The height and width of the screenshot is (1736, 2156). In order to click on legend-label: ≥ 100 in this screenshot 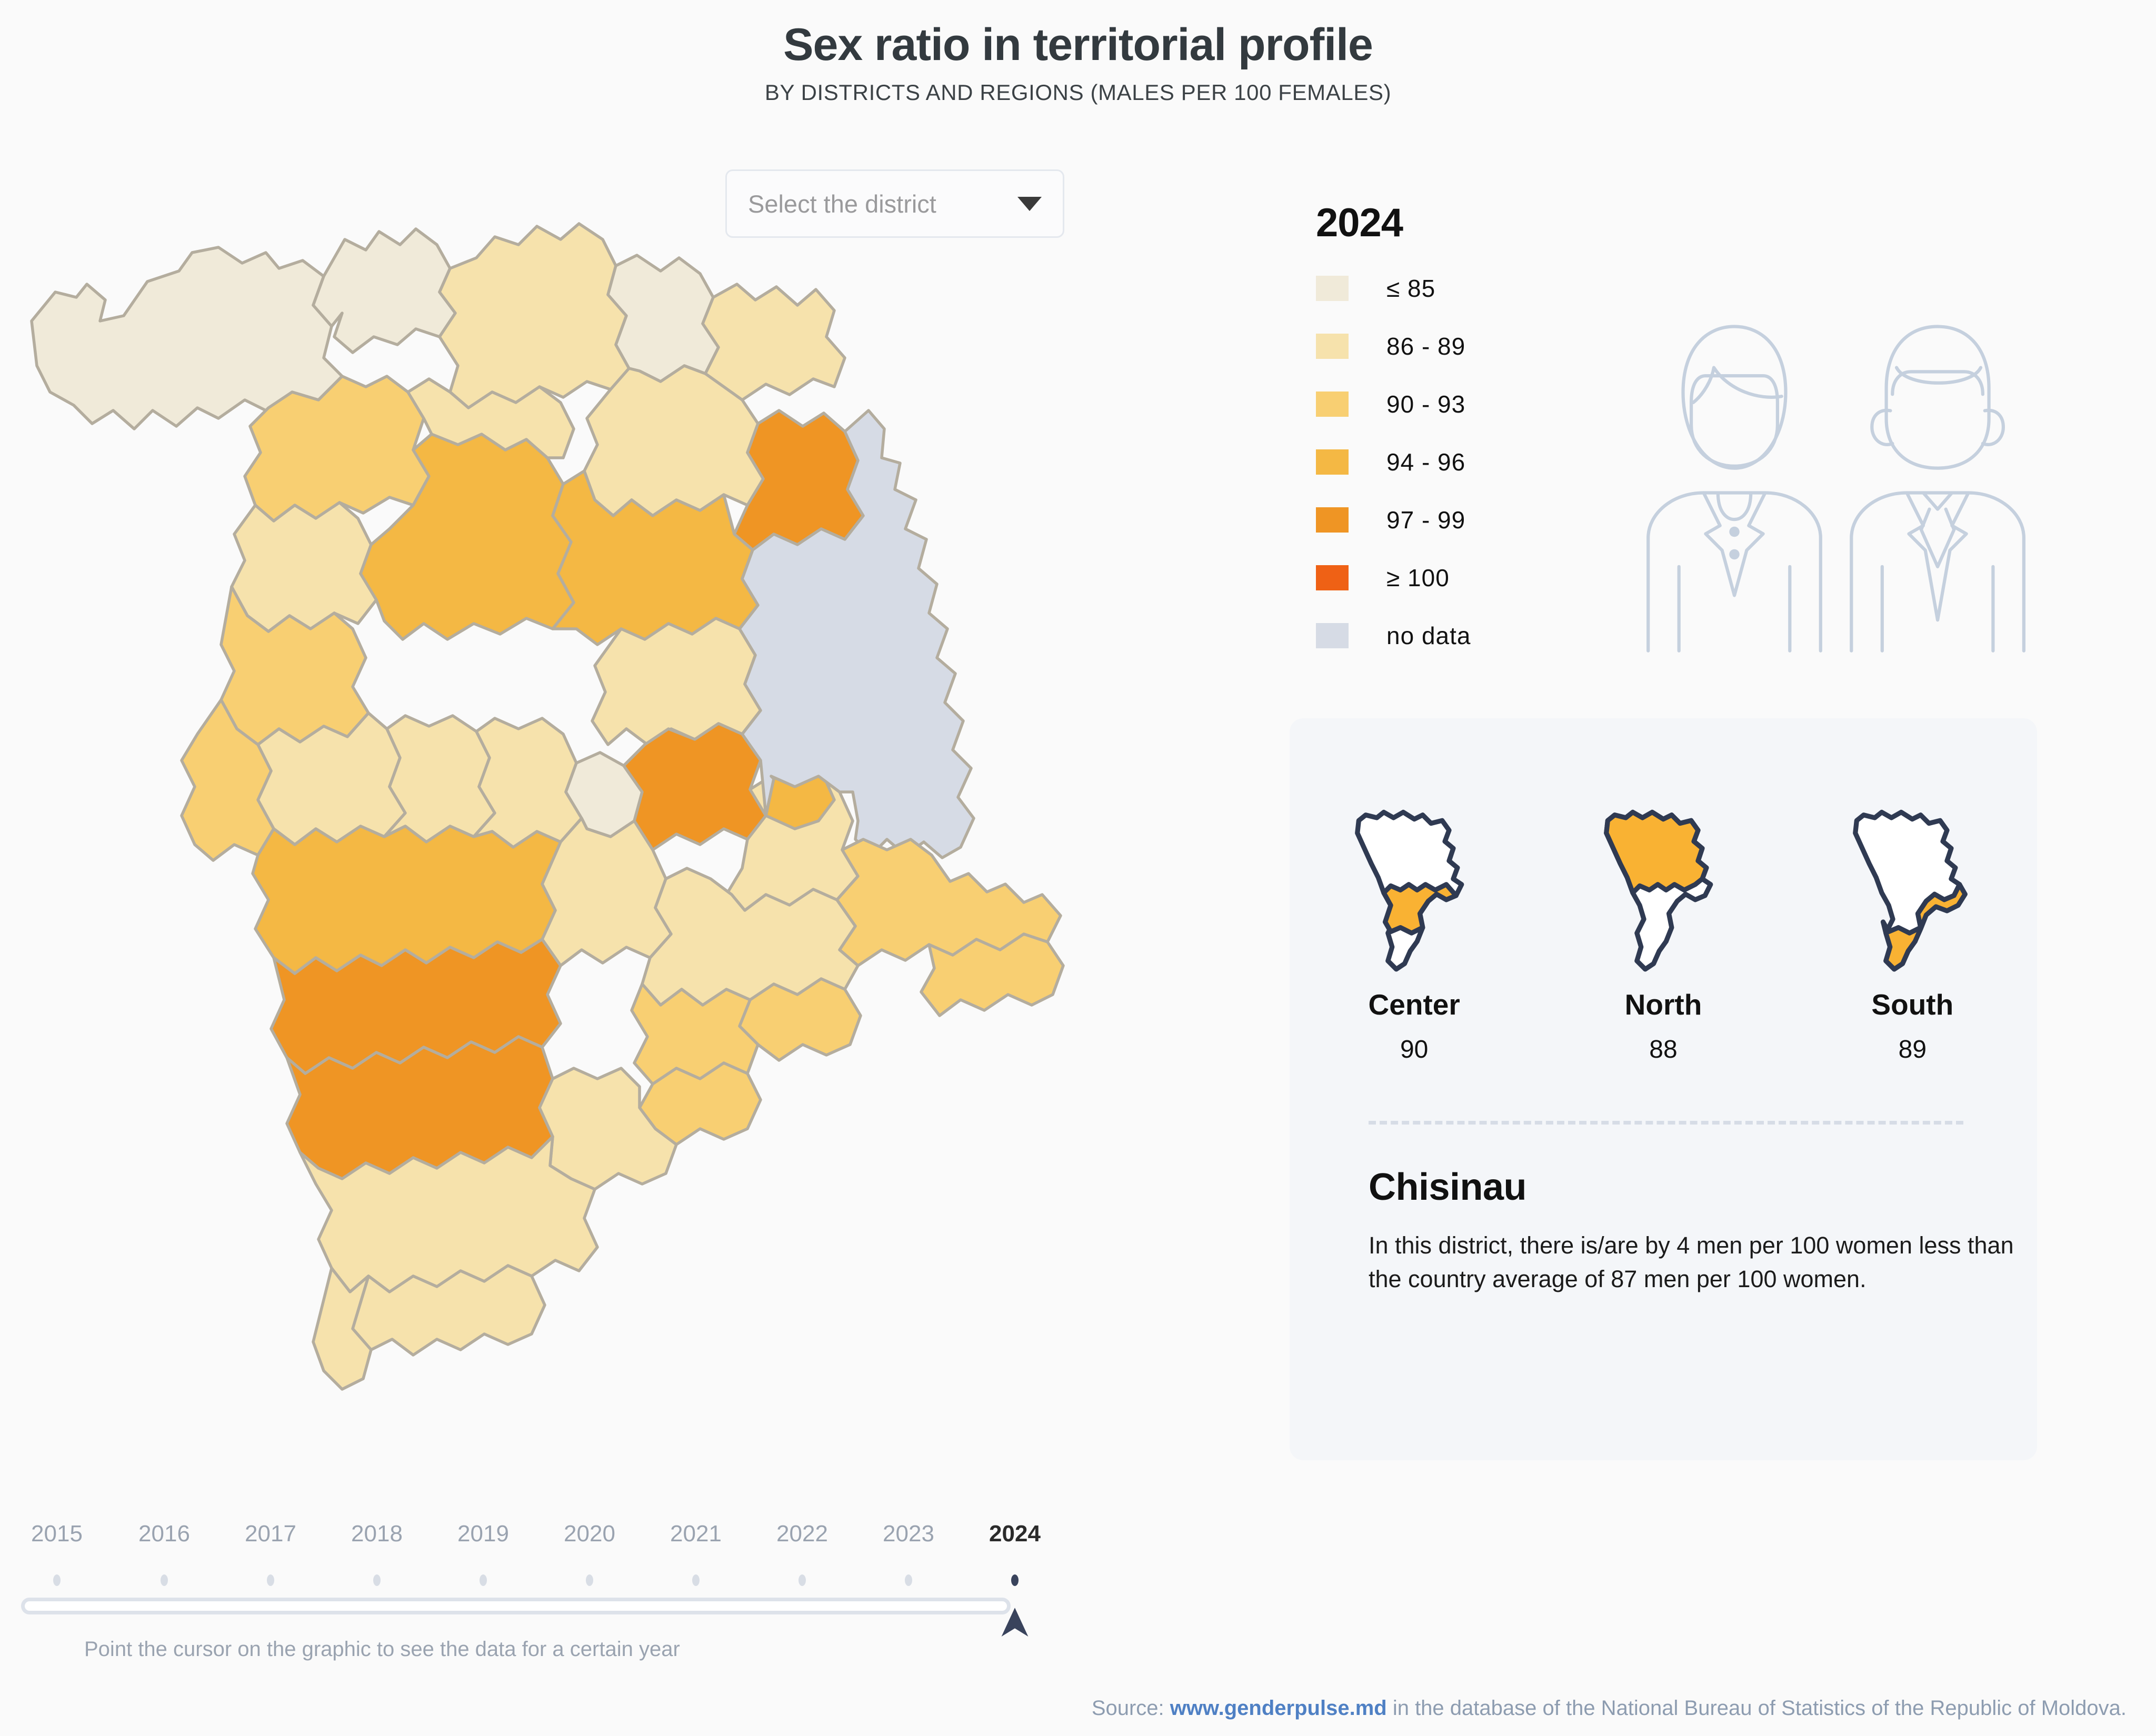, I will do `click(1418, 577)`.